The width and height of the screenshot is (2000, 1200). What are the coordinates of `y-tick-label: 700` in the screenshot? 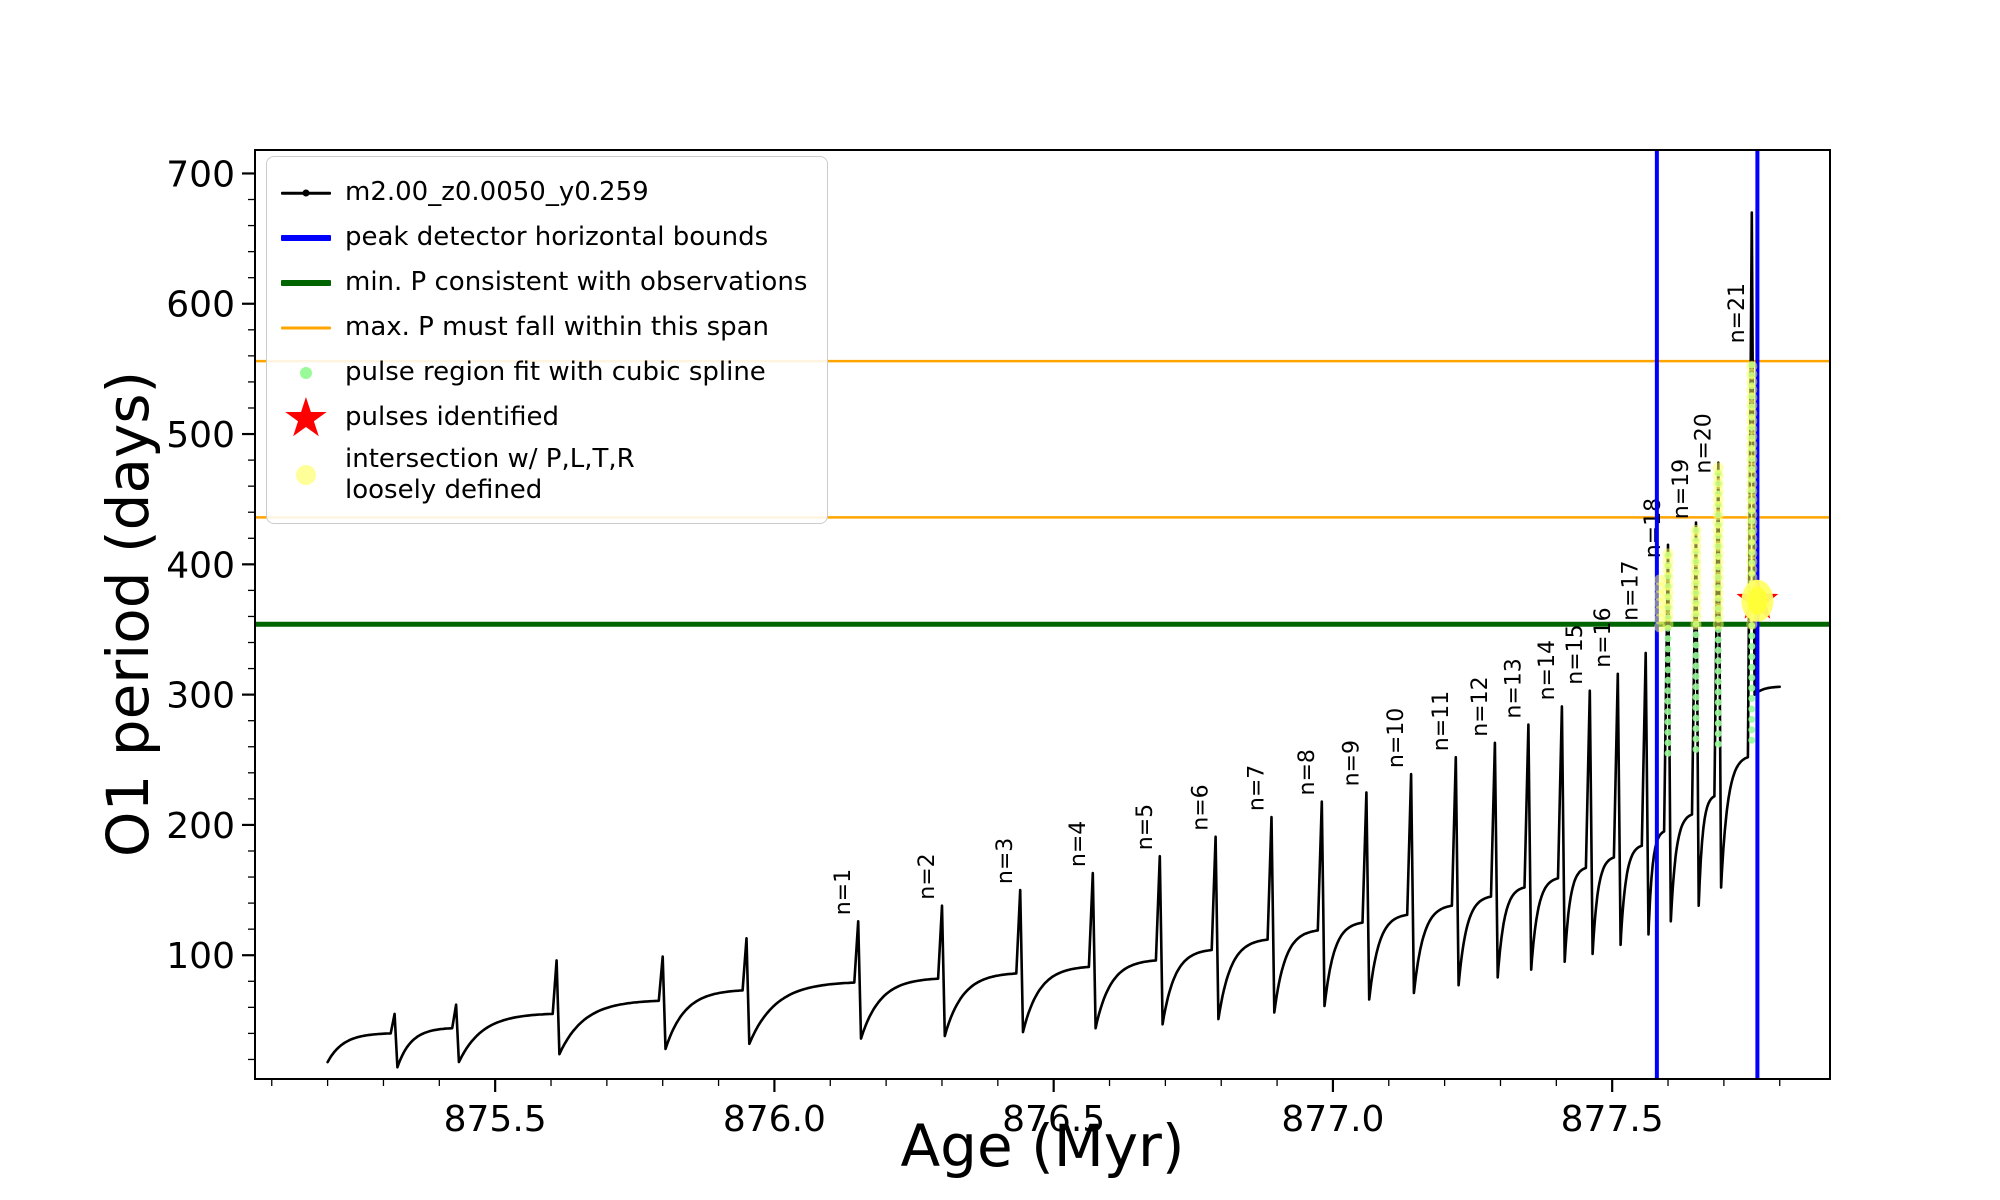 It's located at (200, 174).